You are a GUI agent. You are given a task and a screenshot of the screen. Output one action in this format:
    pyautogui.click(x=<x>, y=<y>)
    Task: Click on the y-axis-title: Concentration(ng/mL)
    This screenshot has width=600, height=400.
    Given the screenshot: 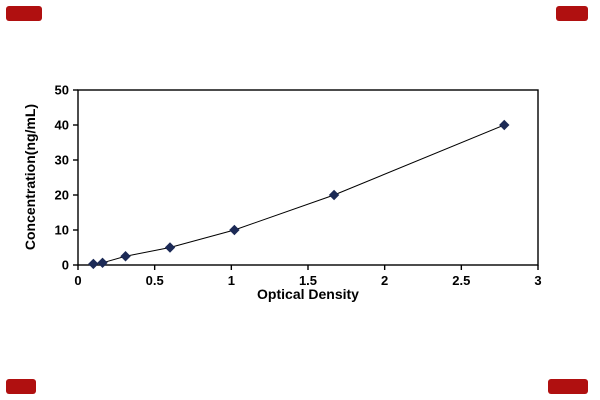 What is the action you would take?
    pyautogui.click(x=30, y=177)
    